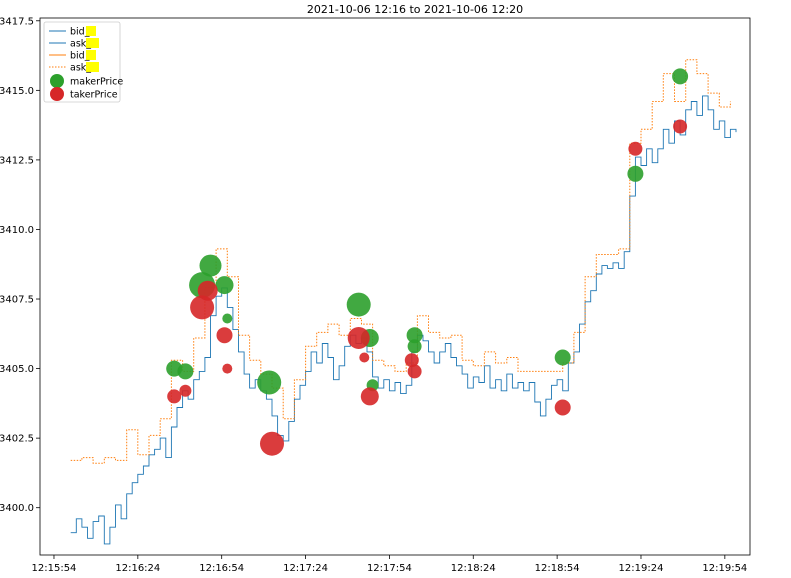 This screenshot has height=578, width=791. I want to click on x-tick-label: 12:18:24, so click(473, 568).